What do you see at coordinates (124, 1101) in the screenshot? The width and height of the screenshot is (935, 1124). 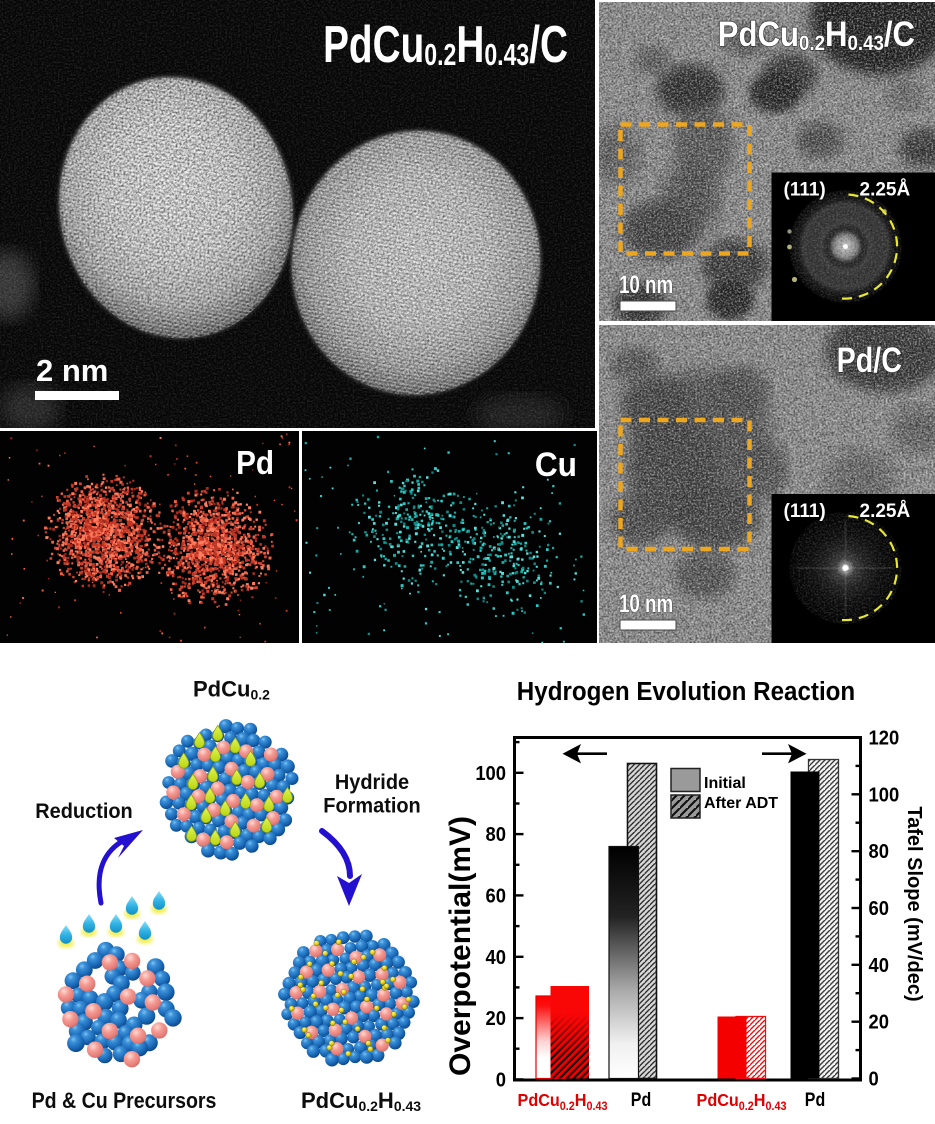 I see `svg-text: Pd & Cu Precursors` at bounding box center [124, 1101].